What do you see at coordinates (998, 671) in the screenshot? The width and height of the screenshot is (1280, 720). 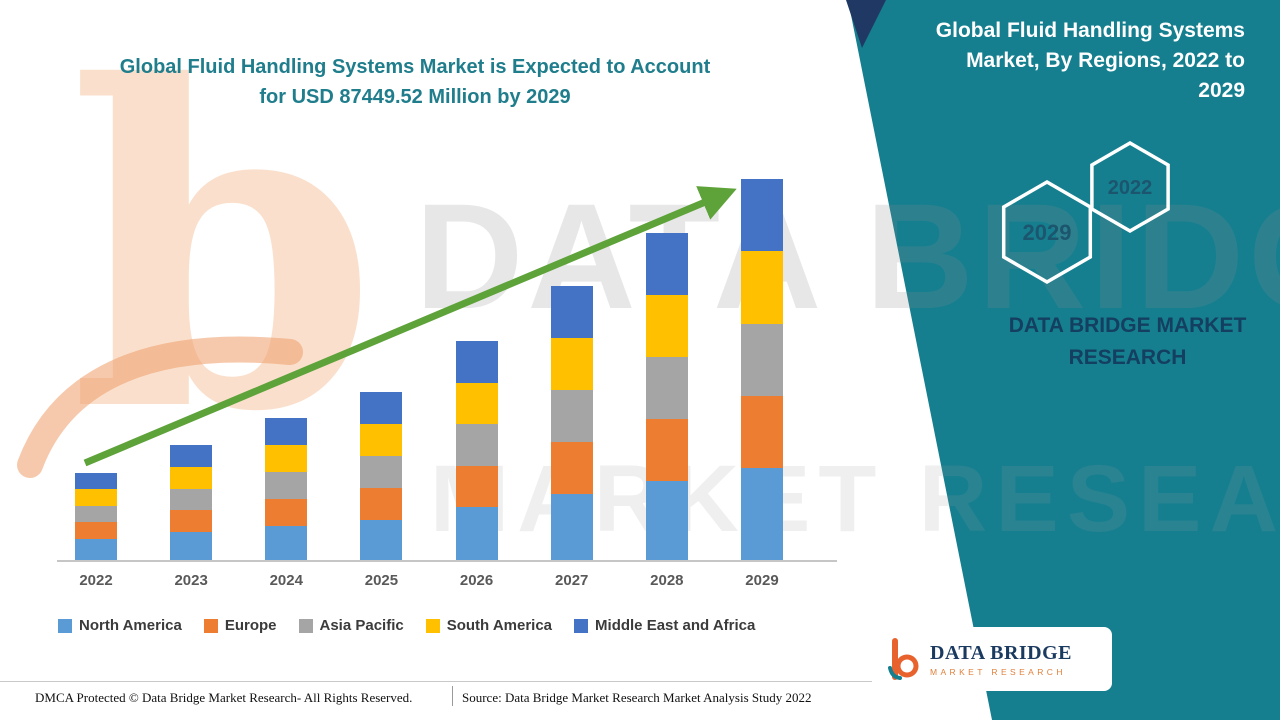 I see `logo-subtitle: MARKET RESEARCH` at bounding box center [998, 671].